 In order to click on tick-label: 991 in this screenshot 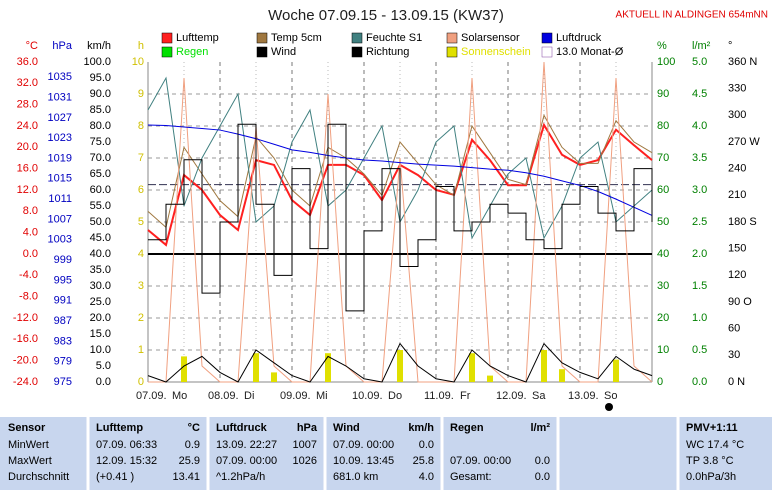, I will do `click(63, 301)`.